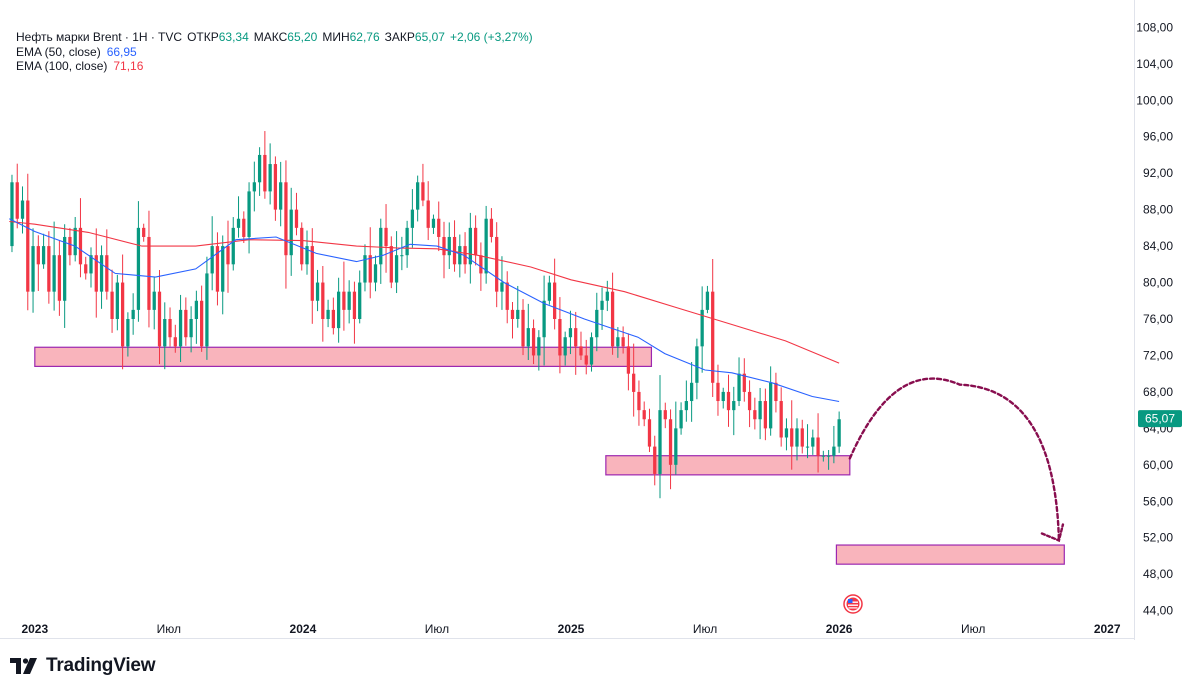 This screenshot has height=692, width=1200. I want to click on ema50-row: EMA (50, close) 66,95, so click(274, 52).